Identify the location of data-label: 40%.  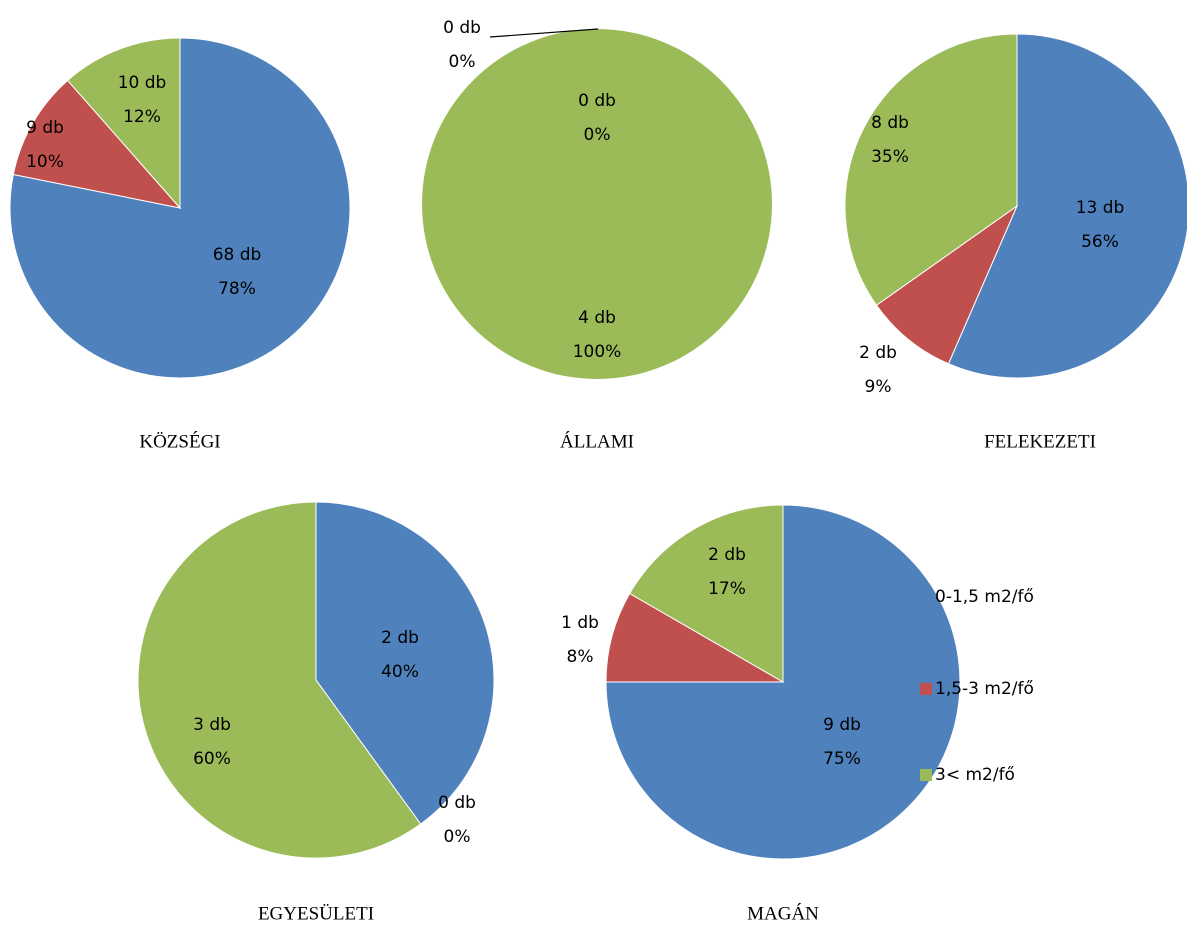
(400, 672).